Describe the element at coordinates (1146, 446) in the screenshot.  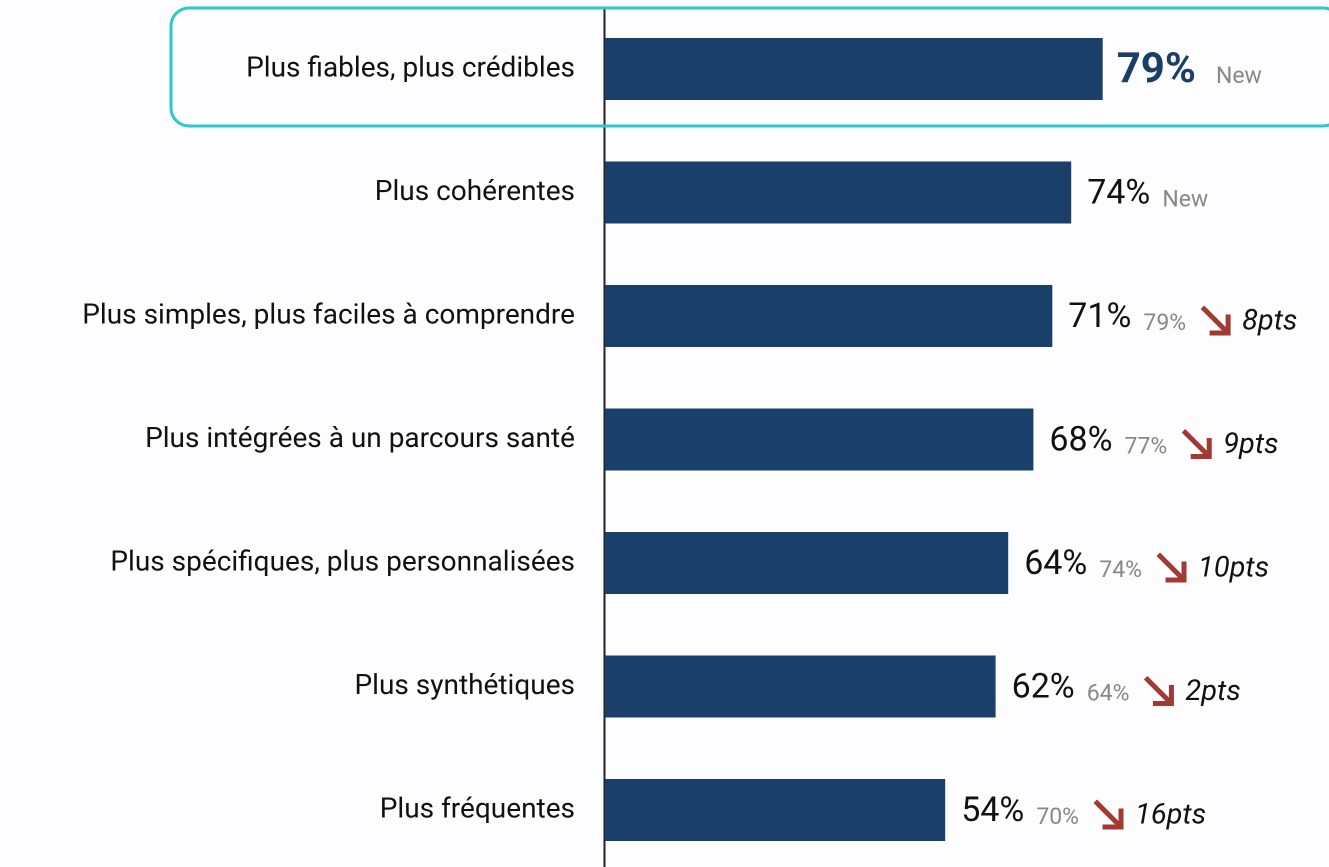
I see `previous-label: 77%` at that location.